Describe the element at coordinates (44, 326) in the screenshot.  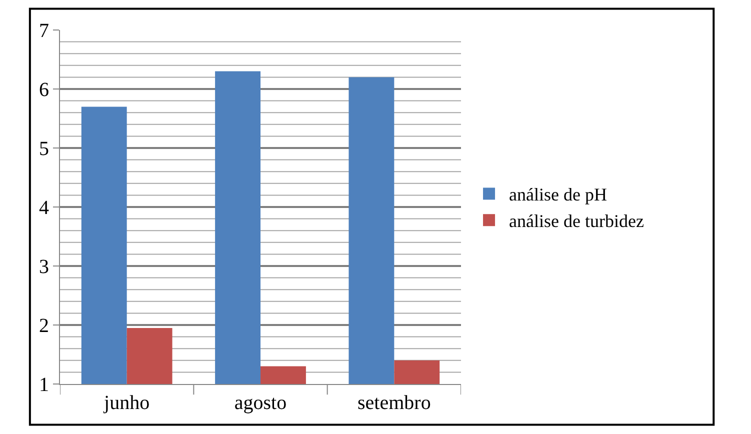
I see `y-tick-label: 2` at that location.